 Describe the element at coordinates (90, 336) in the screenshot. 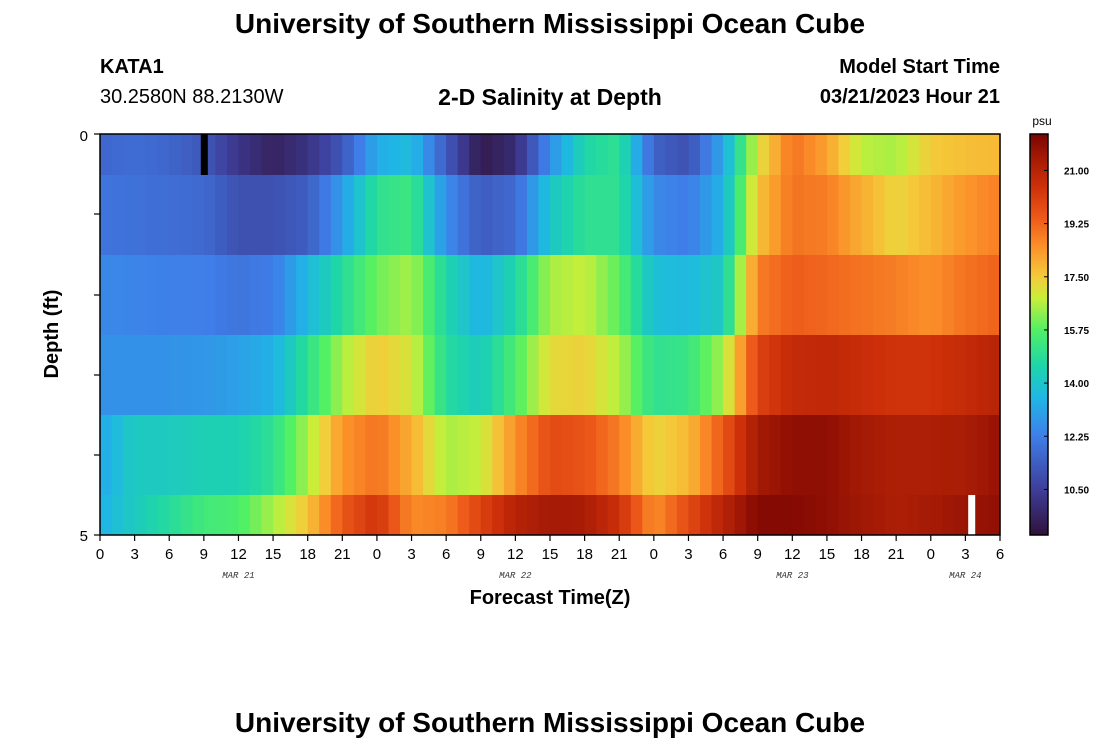

I see `y-axis: 05` at that location.